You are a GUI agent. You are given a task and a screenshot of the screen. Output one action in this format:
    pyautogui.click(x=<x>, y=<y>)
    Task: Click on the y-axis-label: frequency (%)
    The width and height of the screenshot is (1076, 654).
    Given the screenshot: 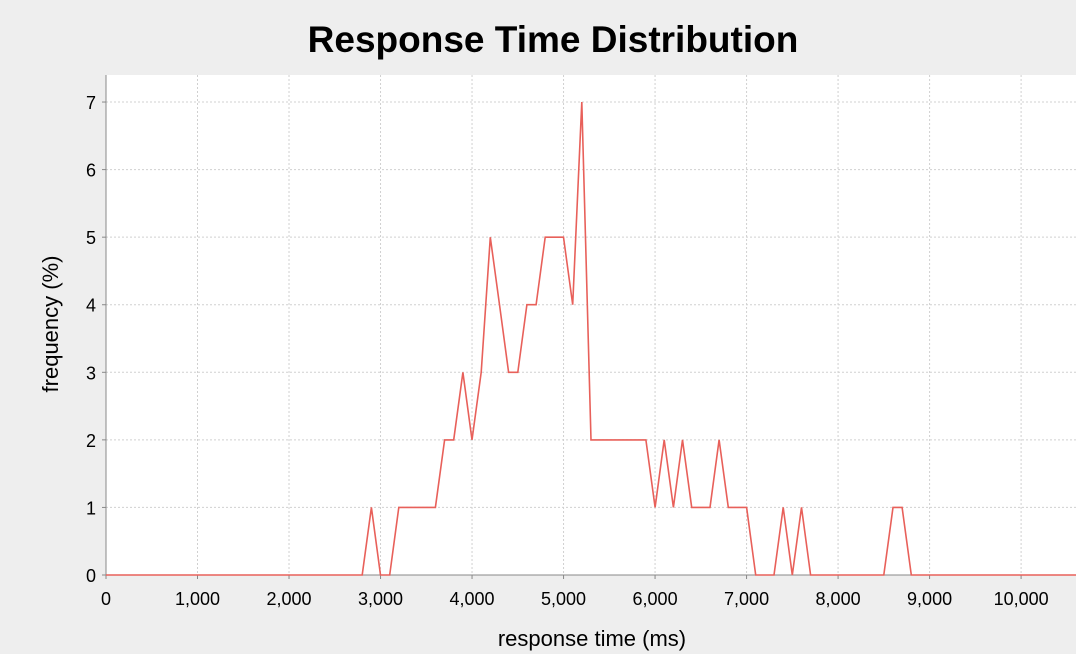 What is the action you would take?
    pyautogui.click(x=50, y=324)
    